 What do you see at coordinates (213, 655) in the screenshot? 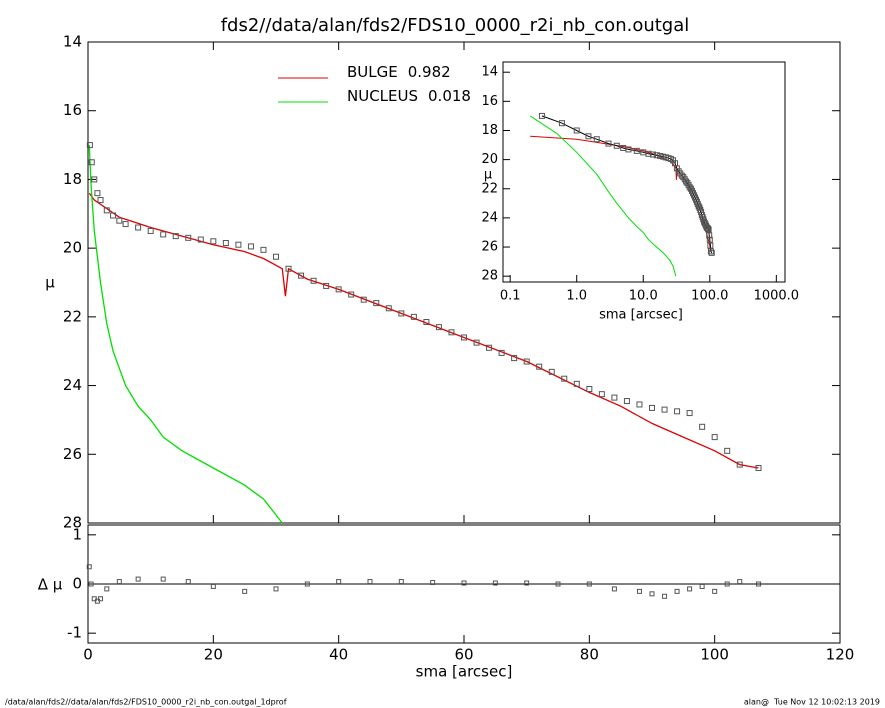
I see `x-tick-label: 20` at bounding box center [213, 655].